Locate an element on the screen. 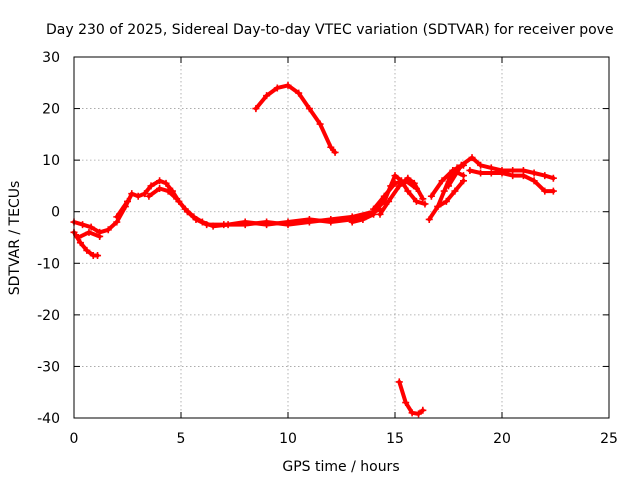 The image size is (640, 480). x-tick-label: 5 is located at coordinates (181, 439).